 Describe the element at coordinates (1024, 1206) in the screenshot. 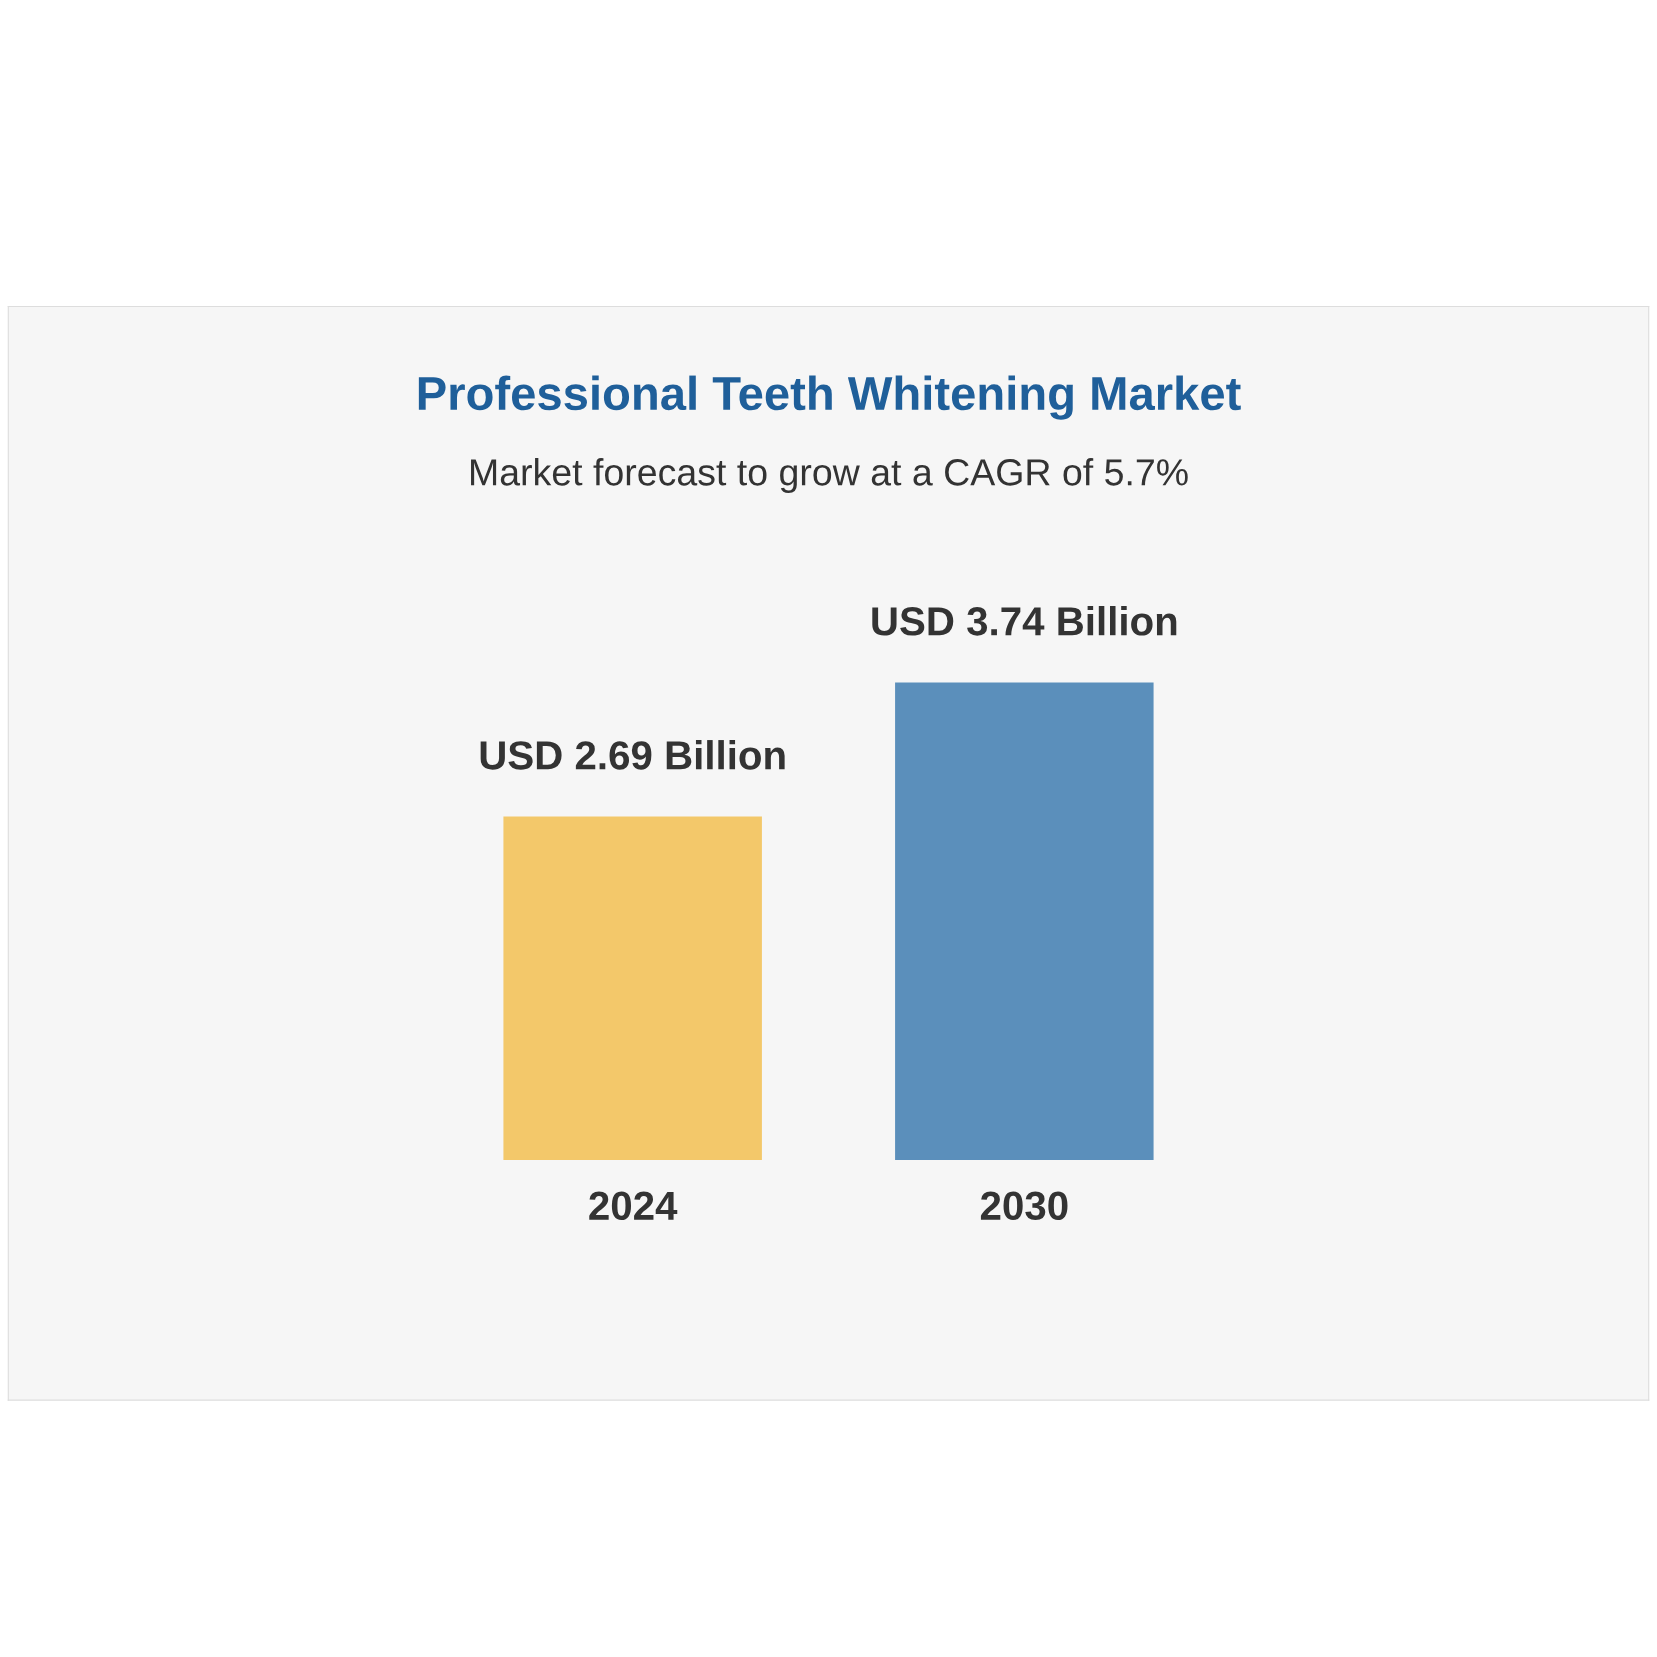

I see `x-tick-label: 2030` at that location.